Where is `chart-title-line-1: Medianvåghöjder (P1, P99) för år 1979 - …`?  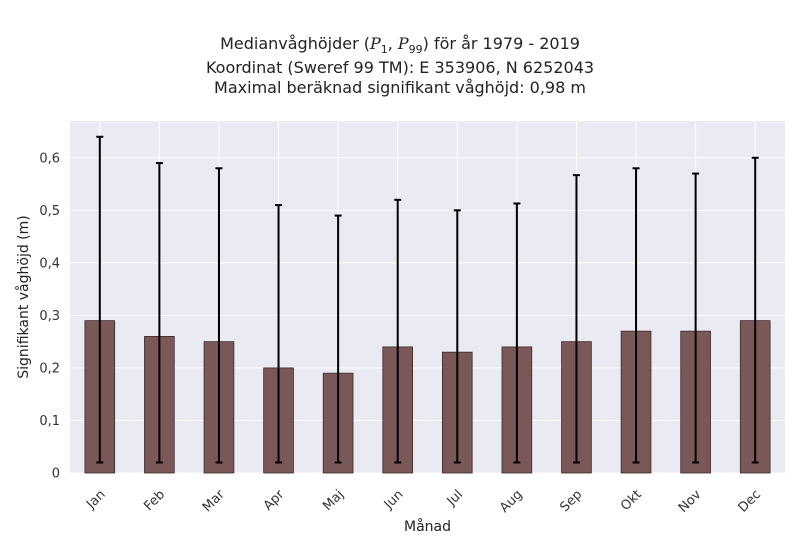
chart-title-line-1: Medianvåghöjder (P1, P99) för år 1979 - … is located at coordinates (400, 45).